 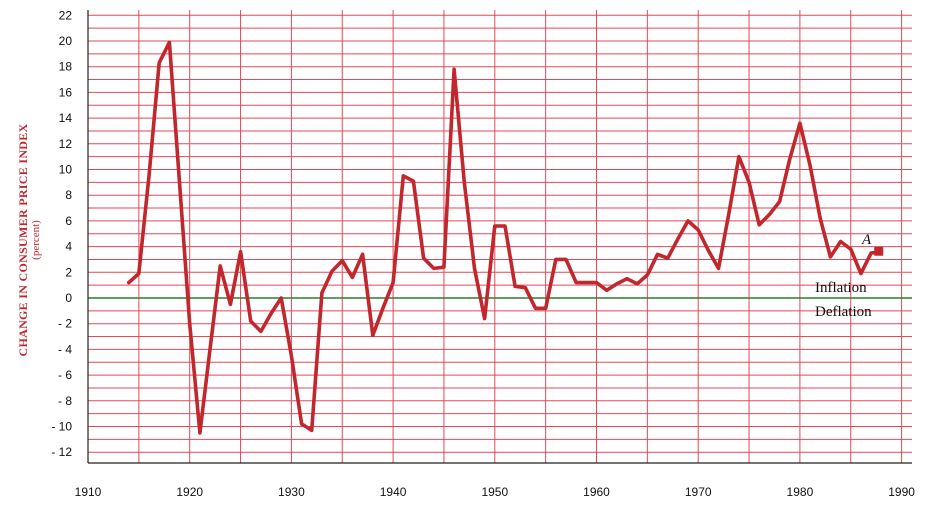 What do you see at coordinates (866, 240) in the screenshot?
I see `point-a-label: A` at bounding box center [866, 240].